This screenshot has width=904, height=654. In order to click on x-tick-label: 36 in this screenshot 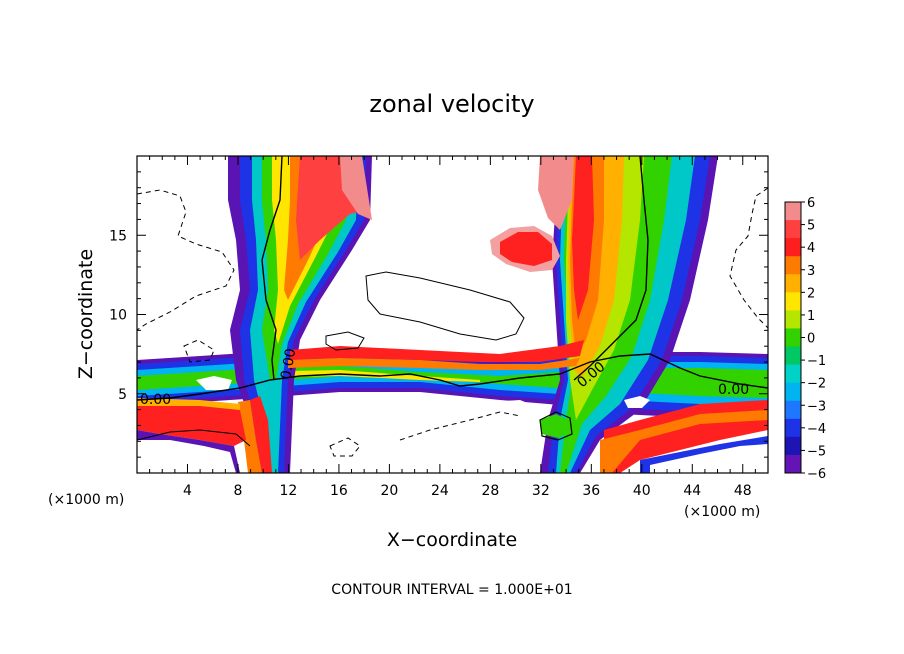, I will do `click(591, 491)`.